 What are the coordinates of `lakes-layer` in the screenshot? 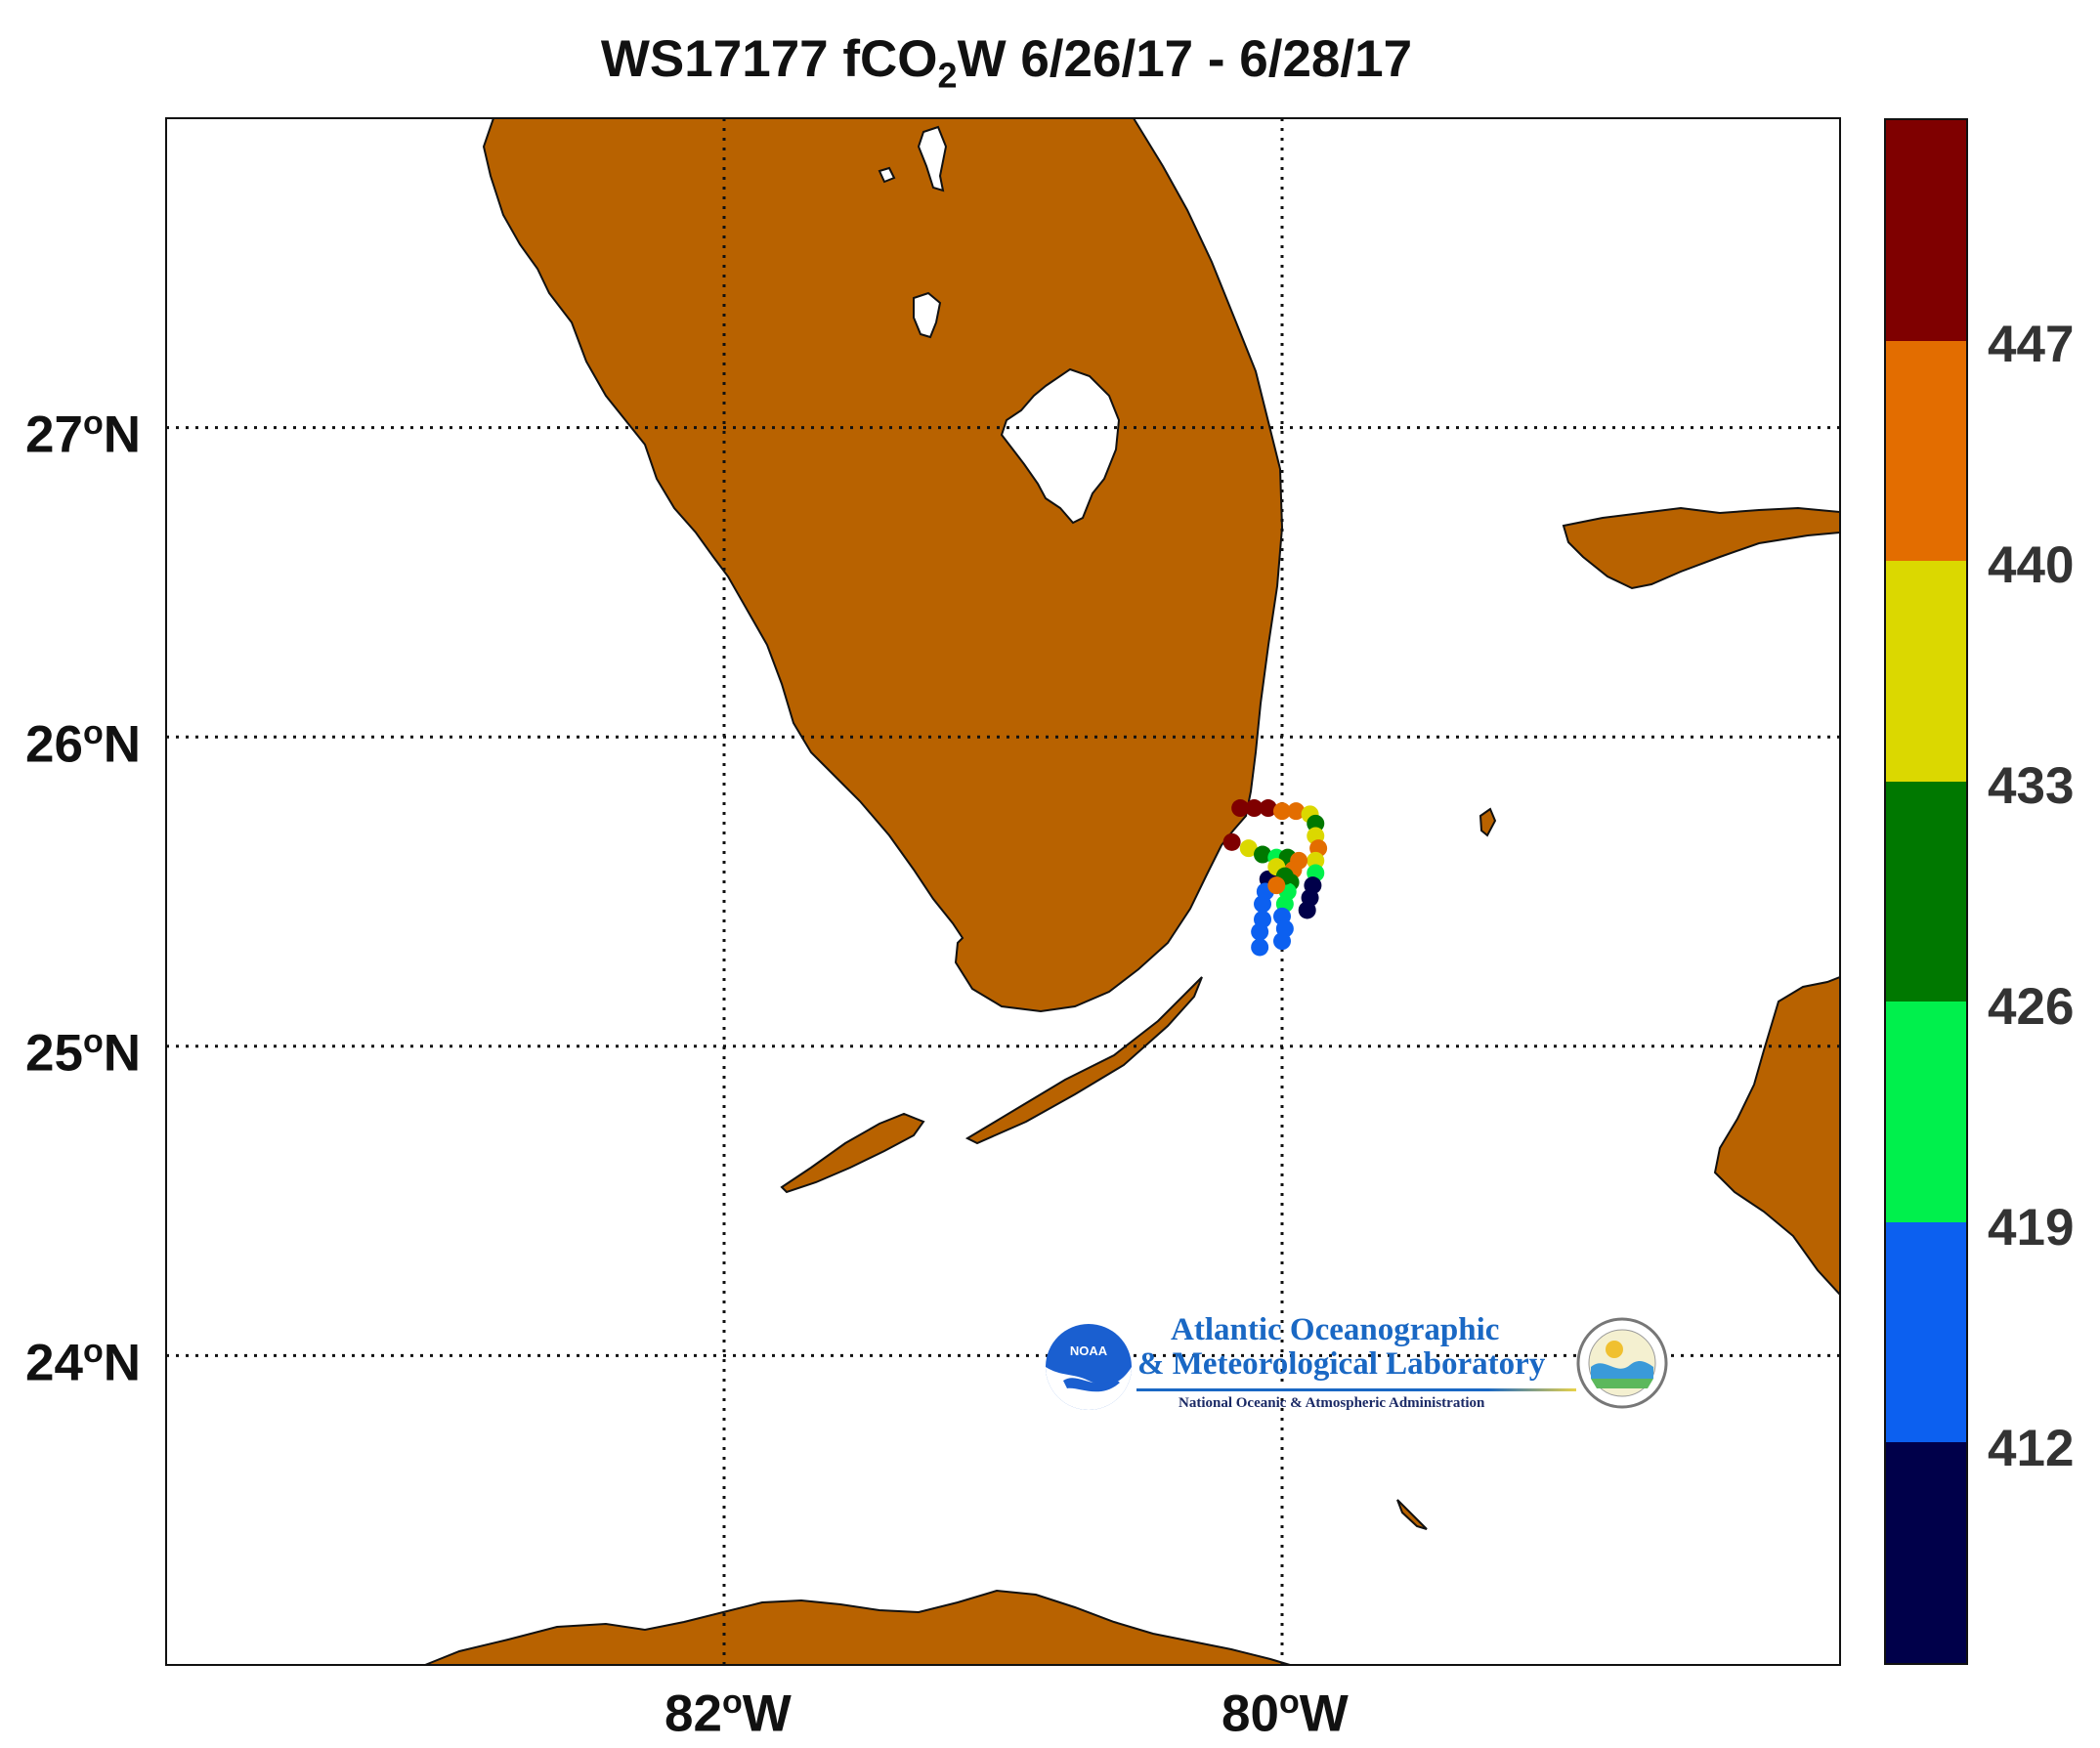 It's located at (999, 325).